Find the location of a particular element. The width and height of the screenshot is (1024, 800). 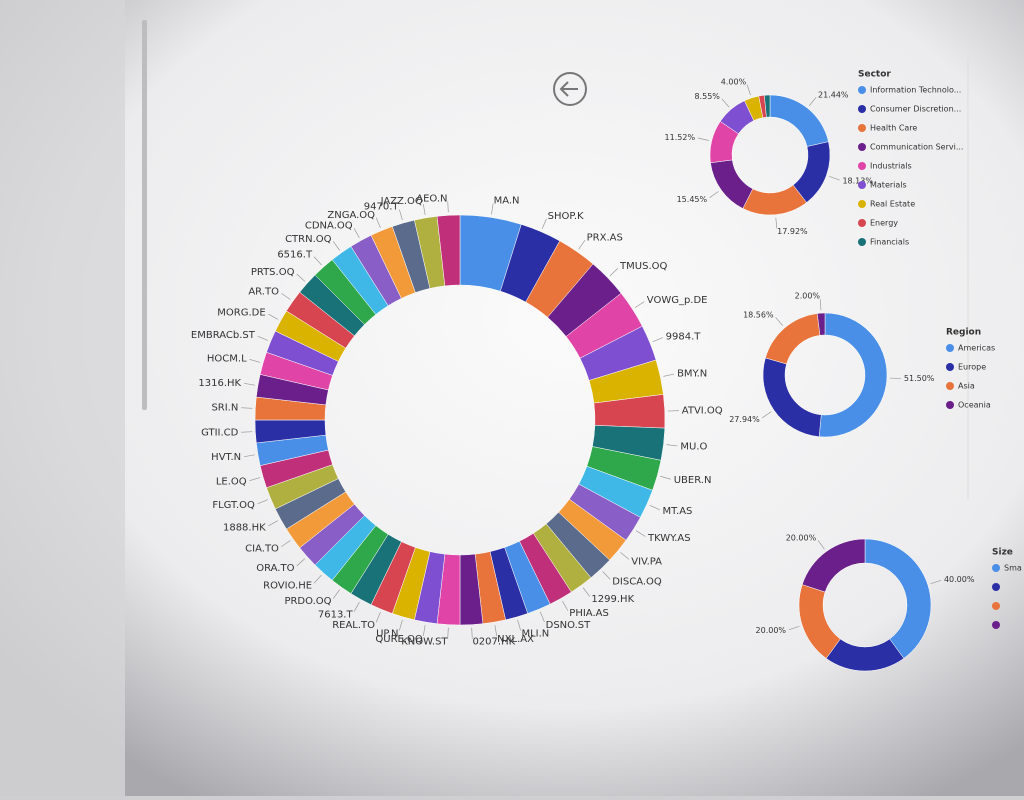

segment-label: HVT.N is located at coordinates (226, 457).